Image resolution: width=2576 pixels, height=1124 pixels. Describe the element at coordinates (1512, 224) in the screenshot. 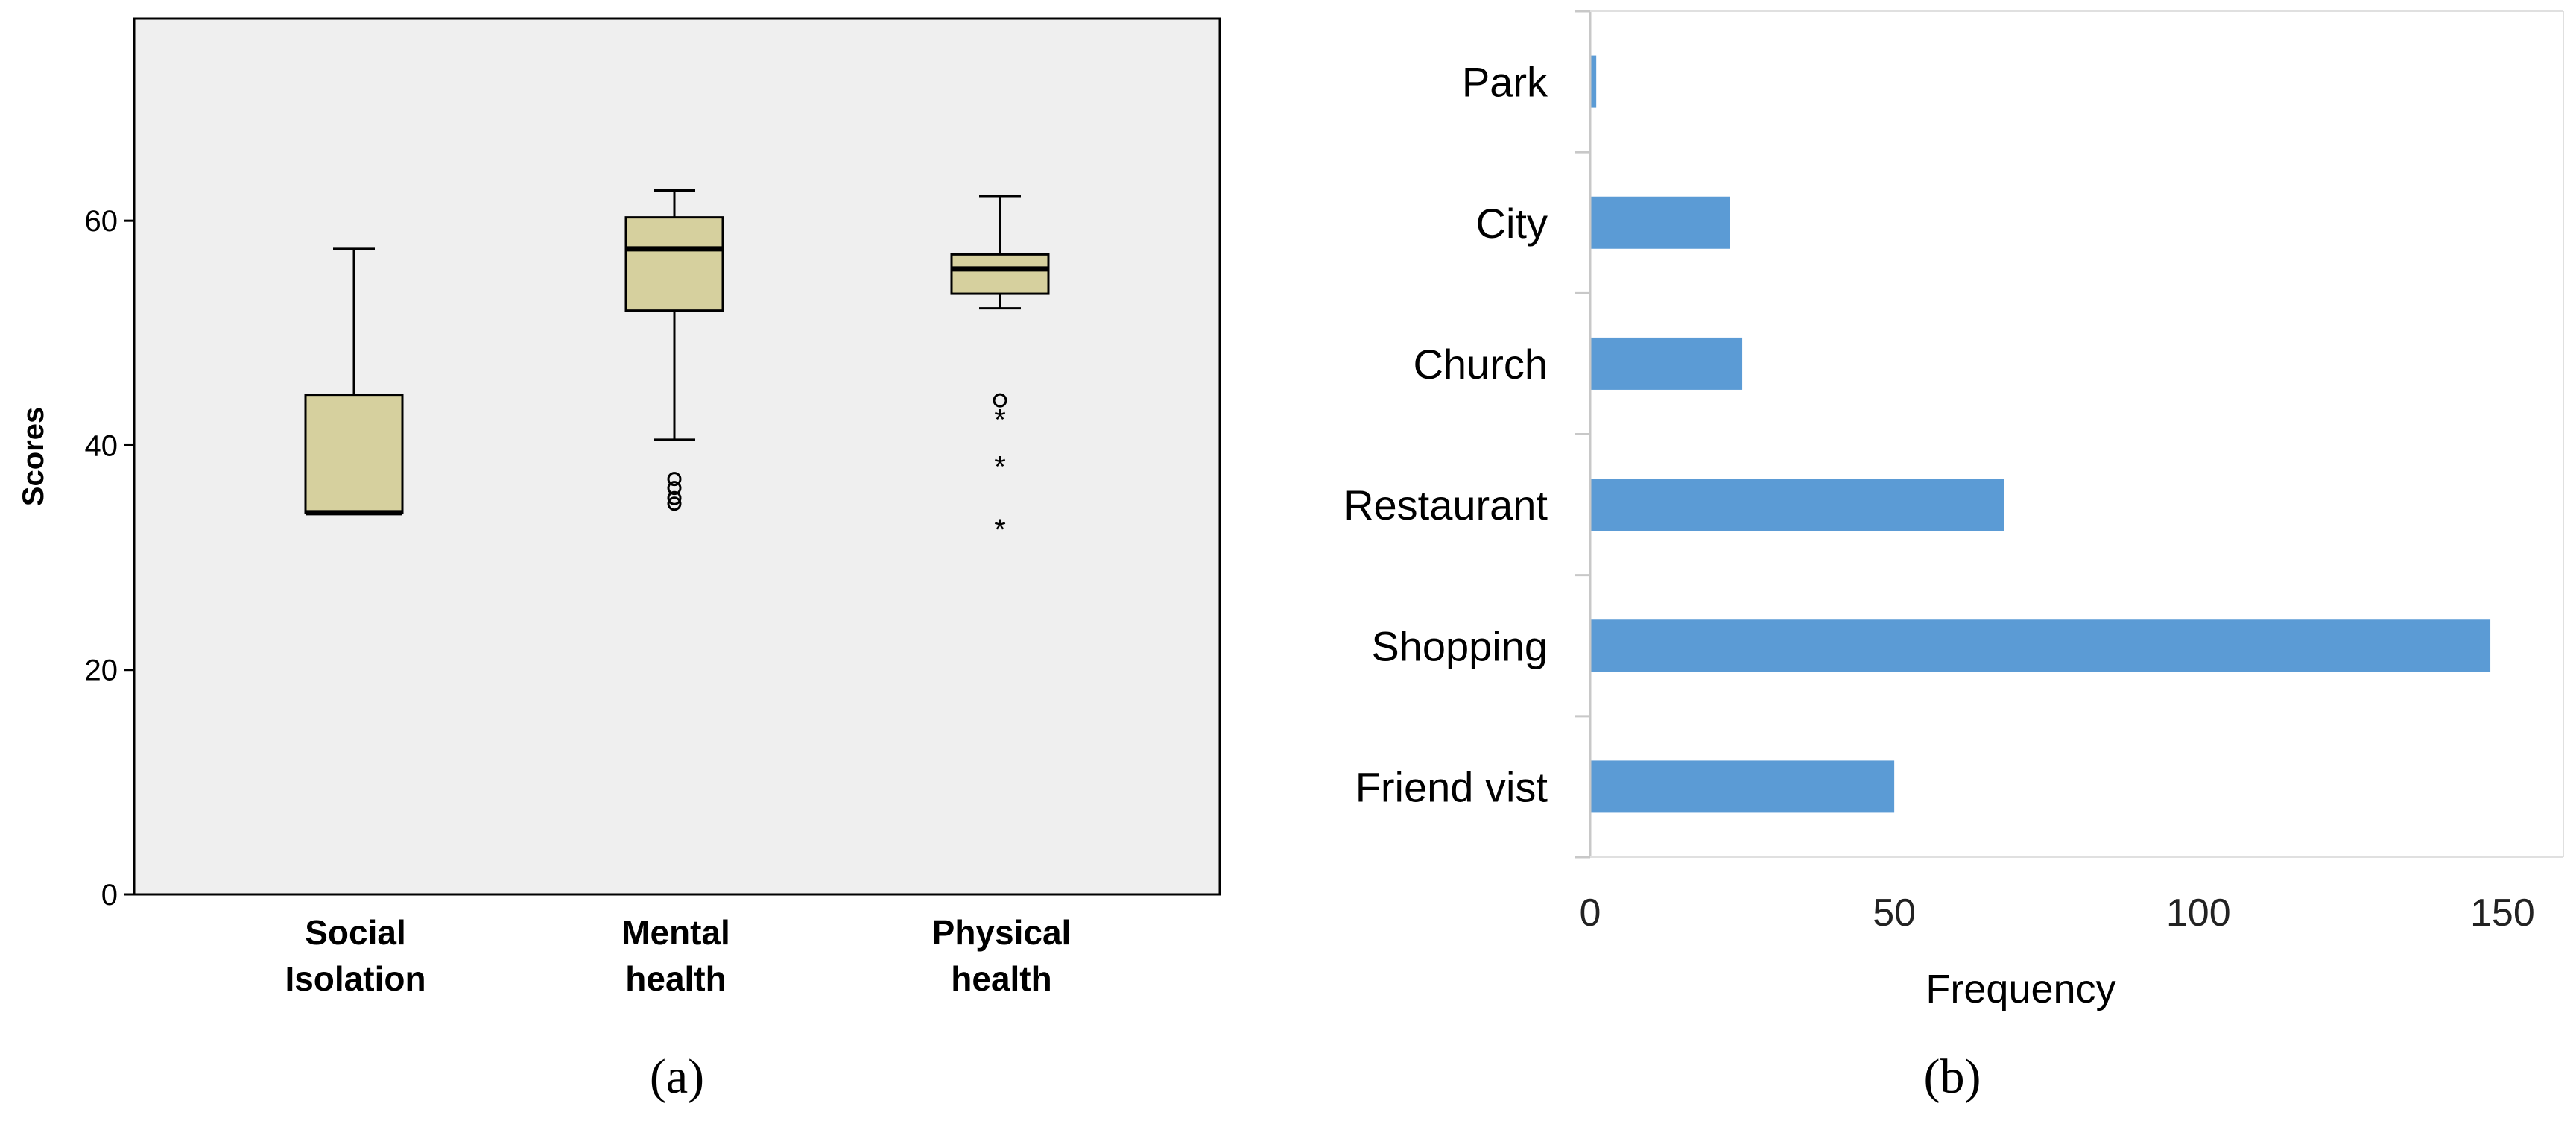

I see `bar-chart-category-label: City` at that location.